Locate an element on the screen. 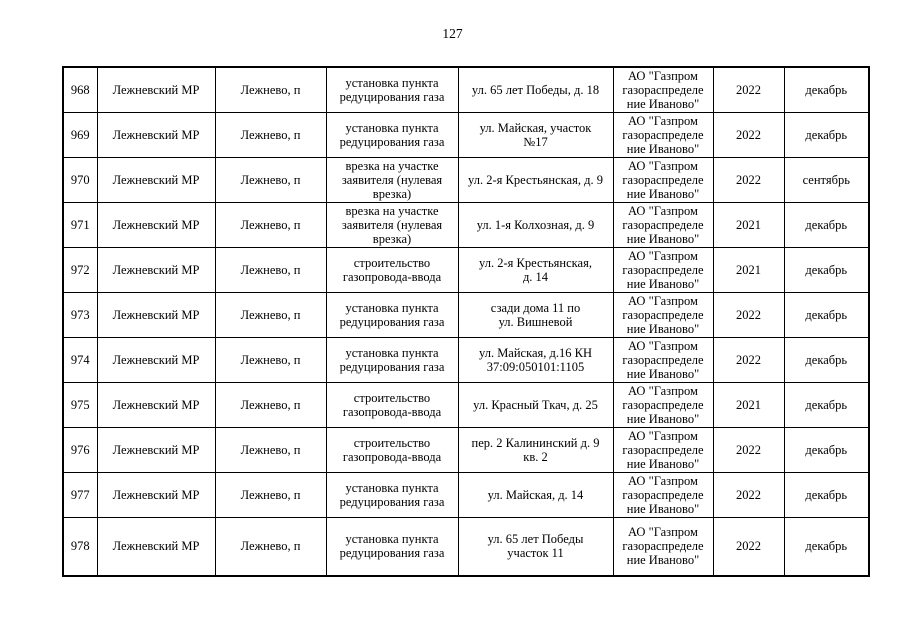 The height and width of the screenshot is (640, 905). row-number-cell: 975 is located at coordinates (80, 405).